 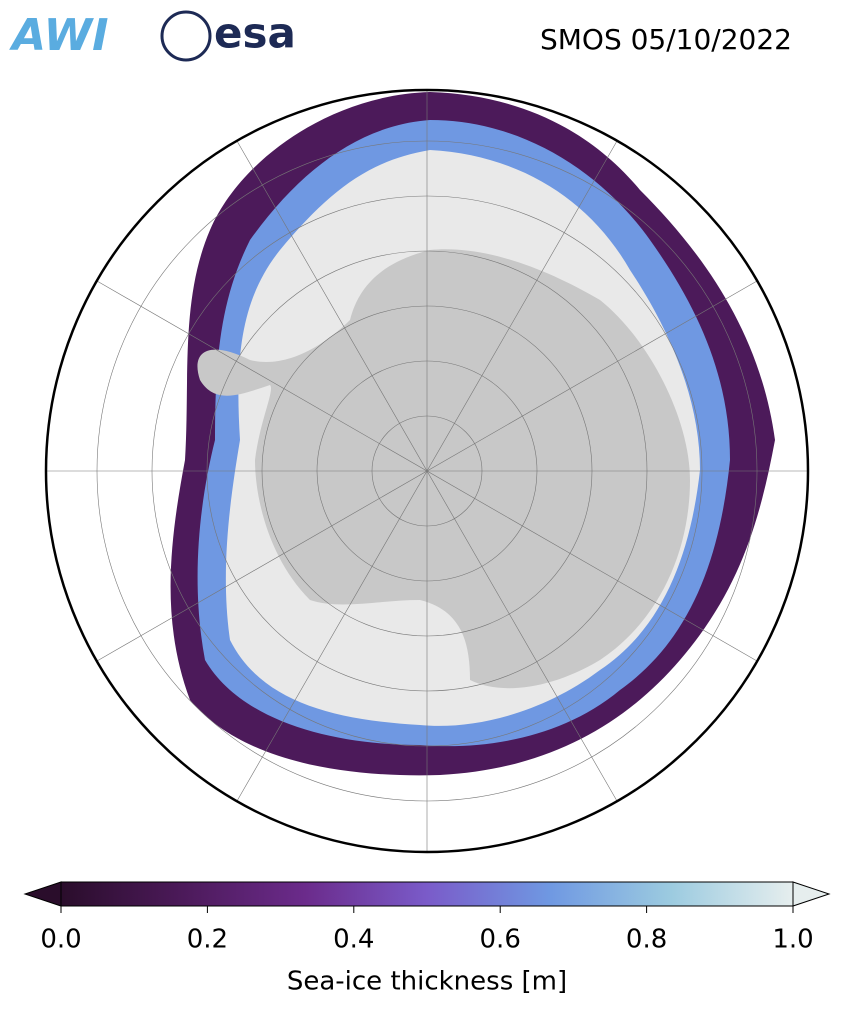 What do you see at coordinates (59, 35) in the screenshot?
I see `logo-awi: AWI` at bounding box center [59, 35].